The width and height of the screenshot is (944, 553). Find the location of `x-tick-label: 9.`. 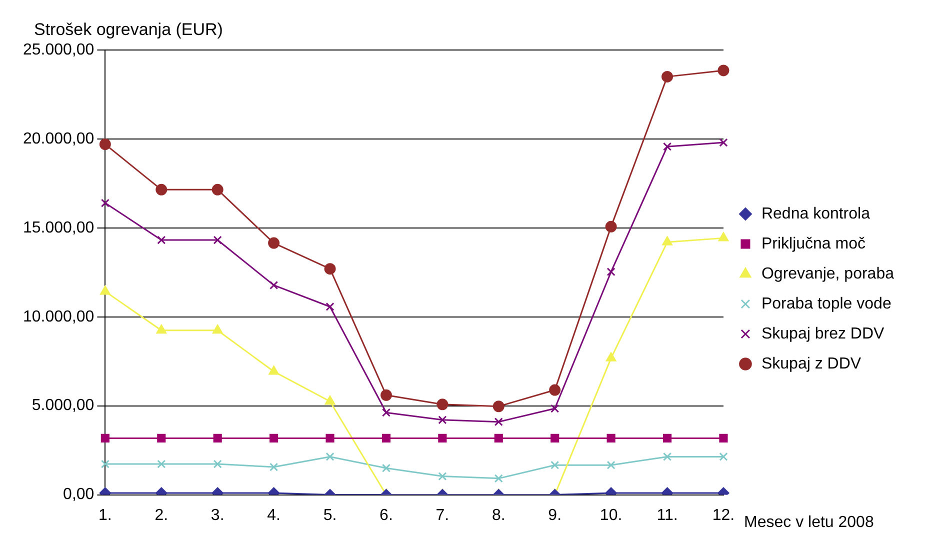

x-tick-label: 9. is located at coordinates (555, 515).